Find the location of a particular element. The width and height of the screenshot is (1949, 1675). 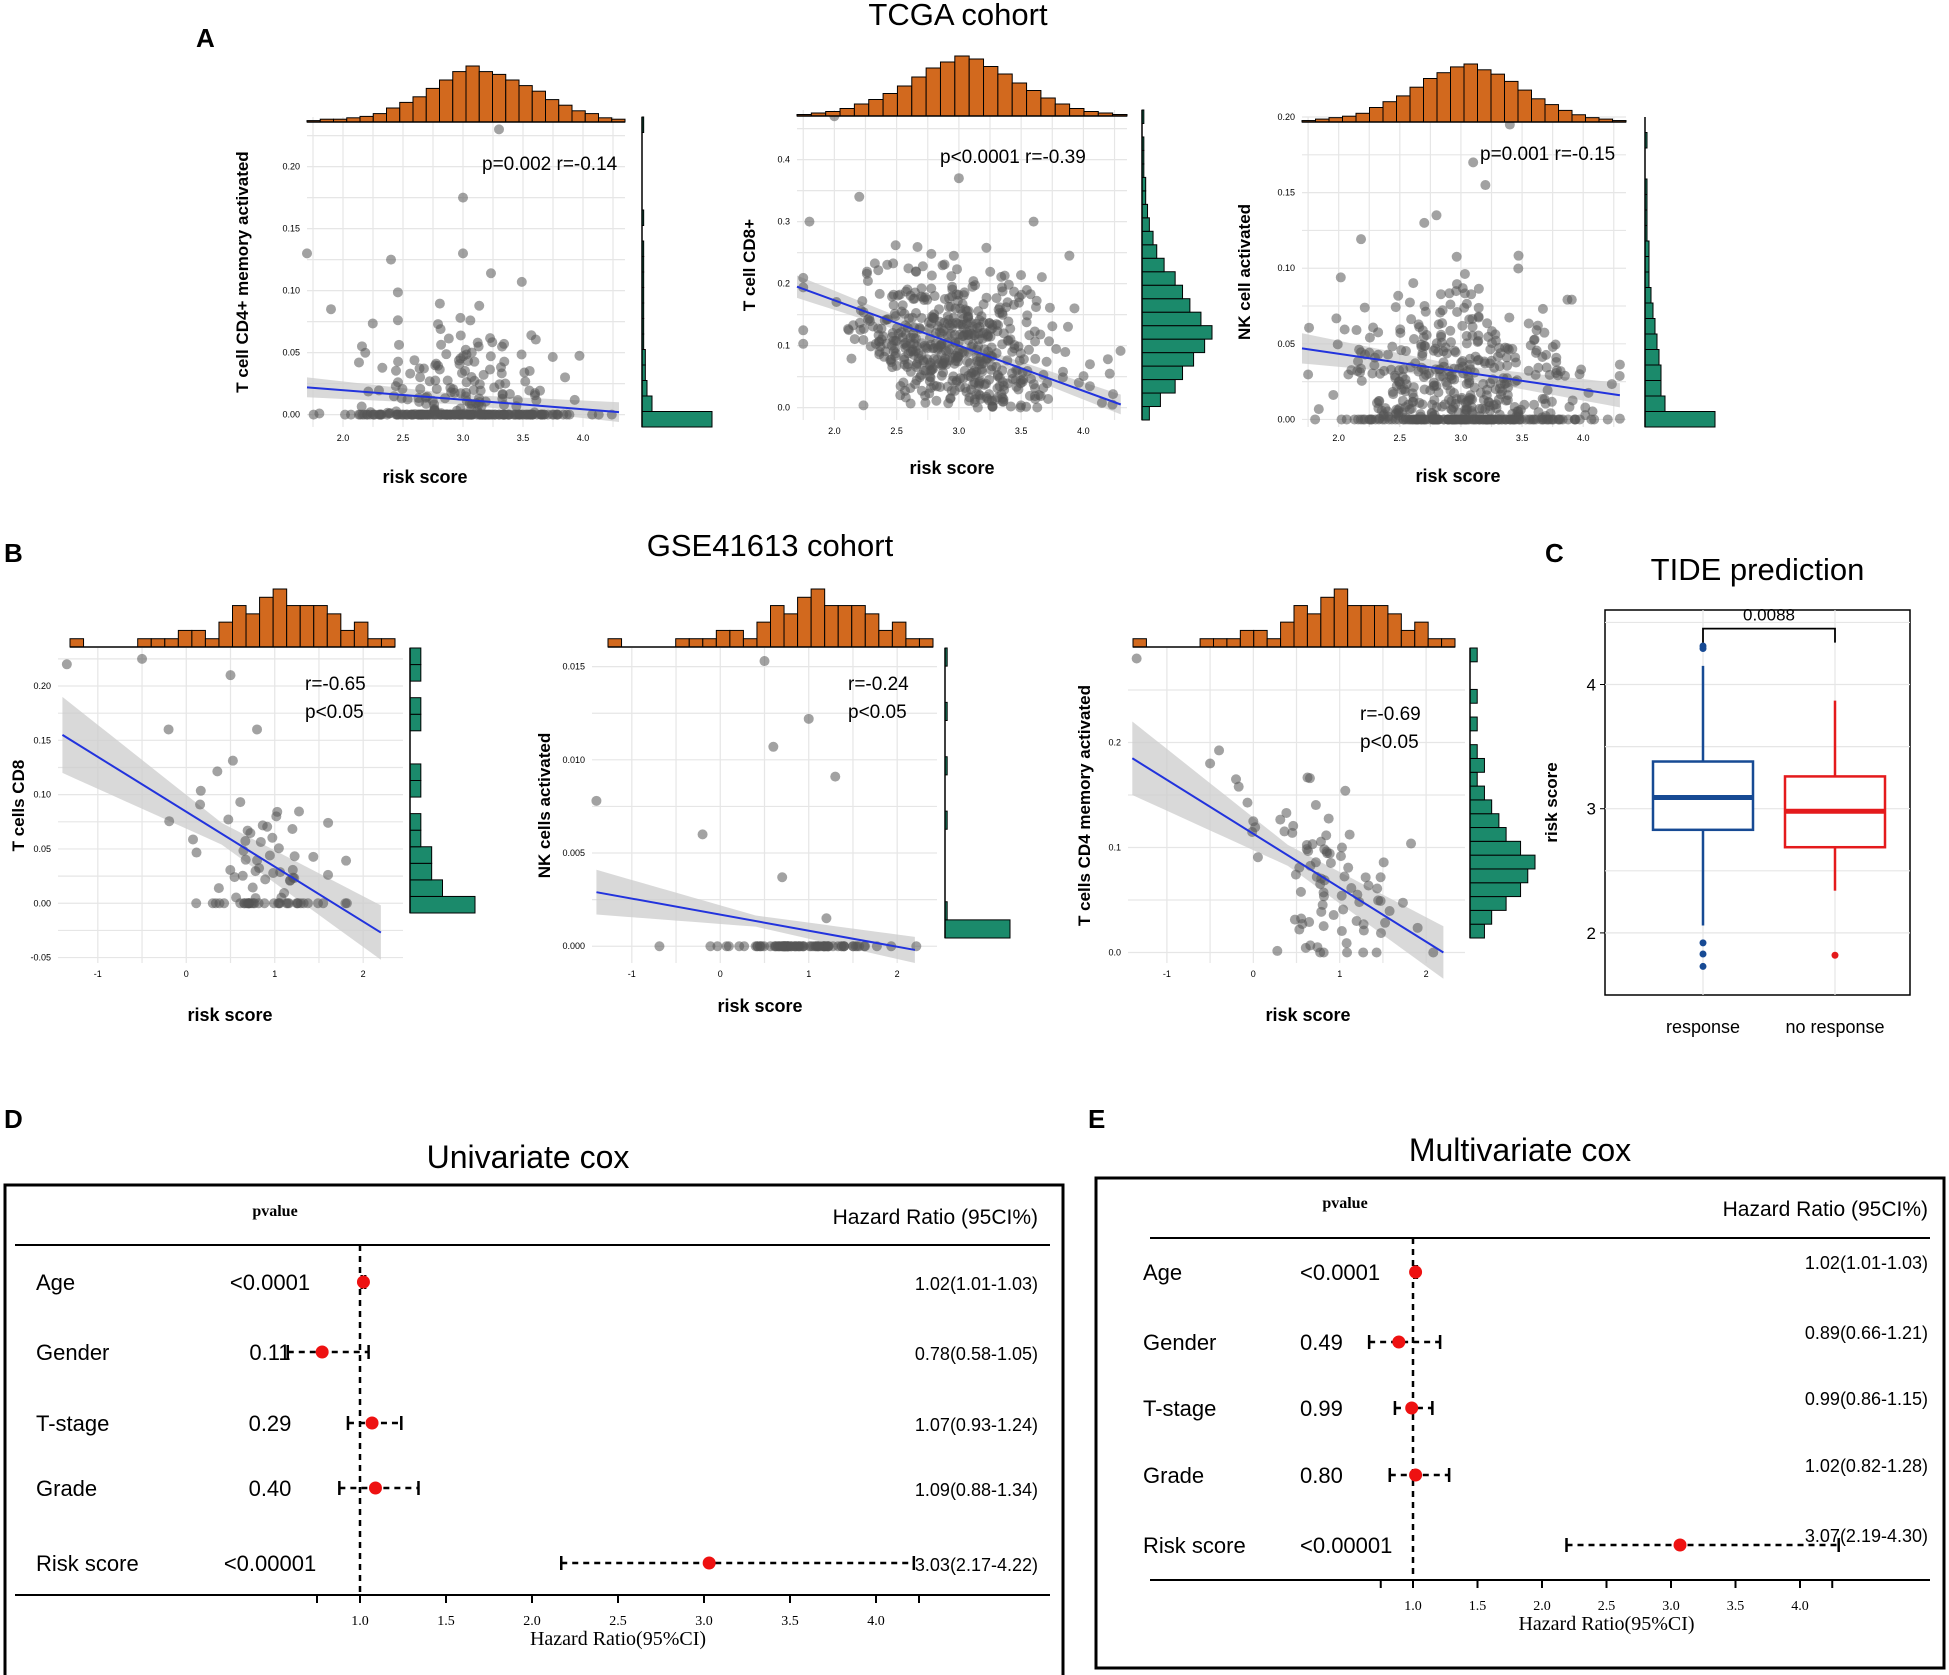

x-category-label: no response is located at coordinates (1834, 1027).